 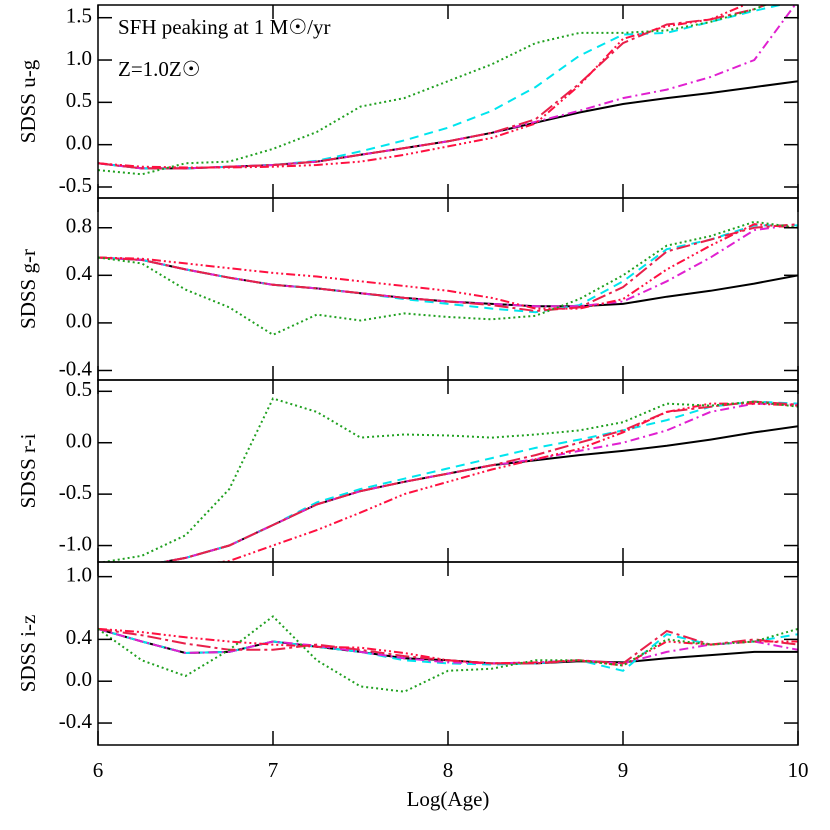 I want to click on x-tick-label: 9, so click(x=623, y=770).